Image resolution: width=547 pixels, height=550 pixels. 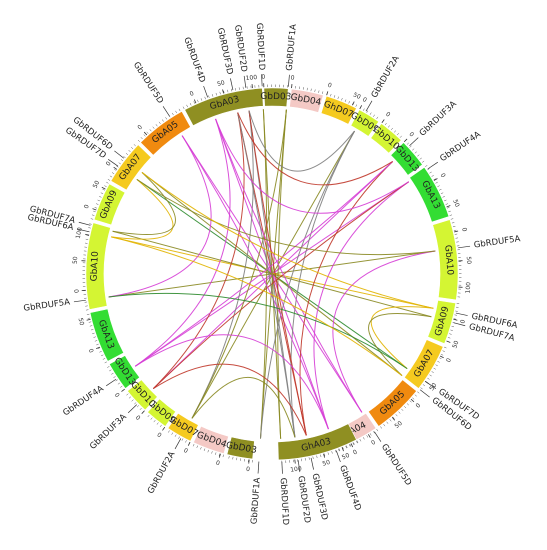 What do you see at coordinates (275, 97) in the screenshot?
I see `segment-label: GbD03` at bounding box center [275, 97].